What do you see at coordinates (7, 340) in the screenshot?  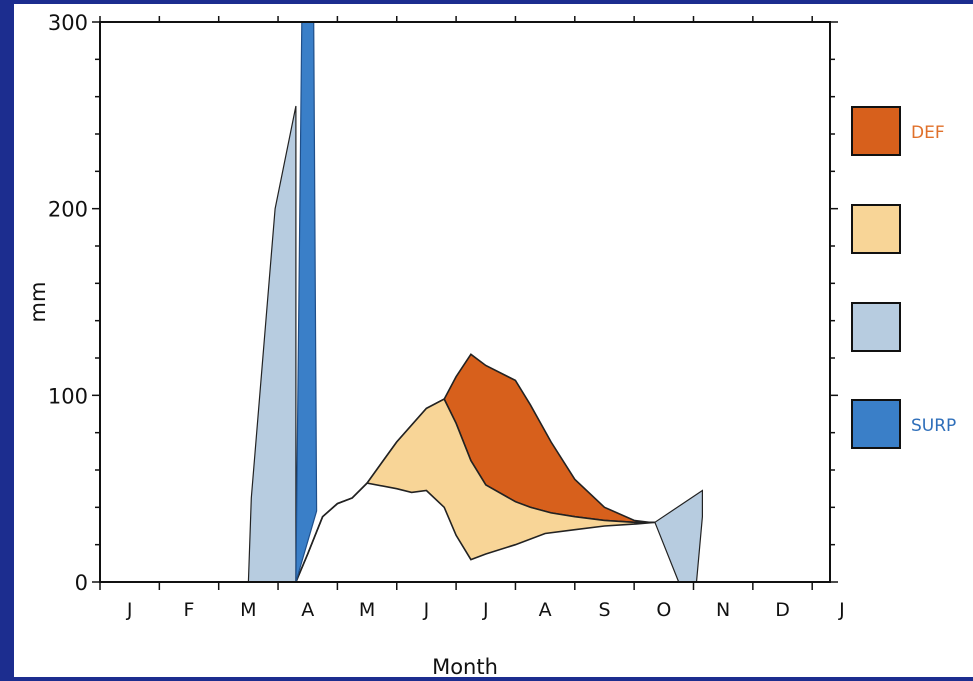 I see `frame-left-border` at bounding box center [7, 340].